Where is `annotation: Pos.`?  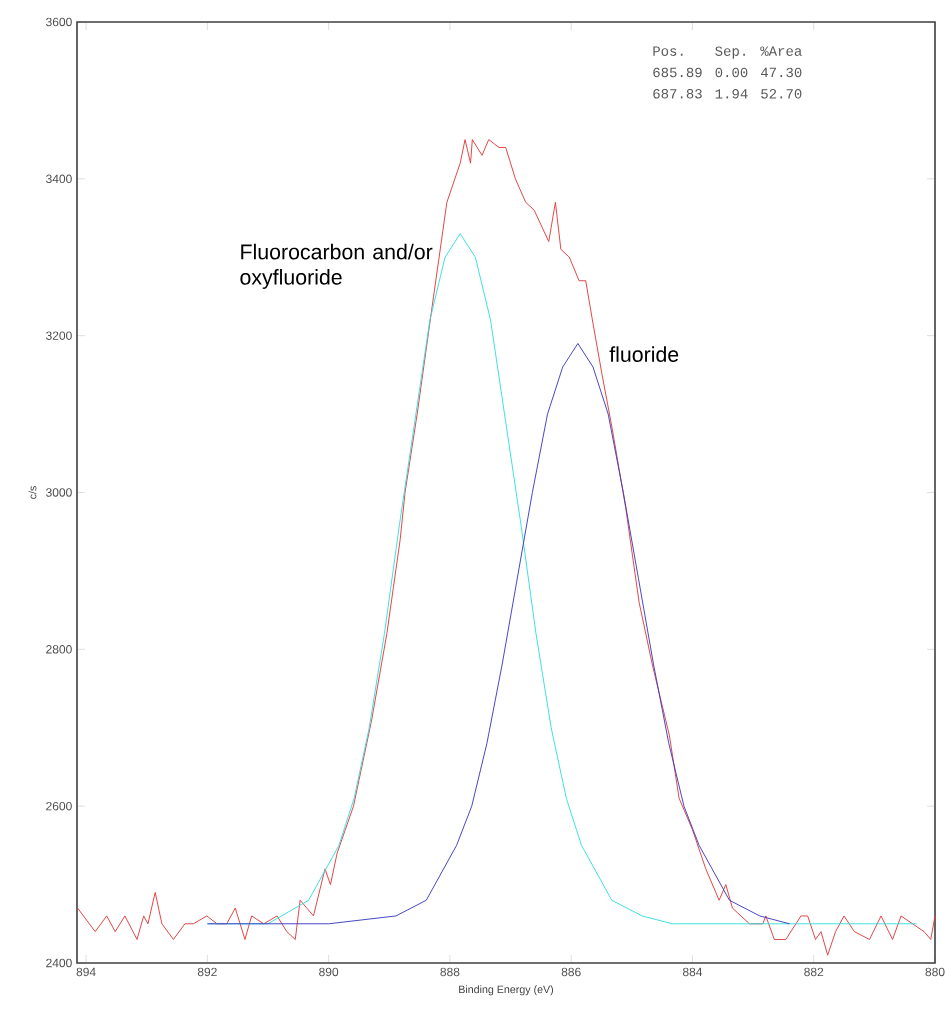 annotation: Pos. is located at coordinates (668, 51).